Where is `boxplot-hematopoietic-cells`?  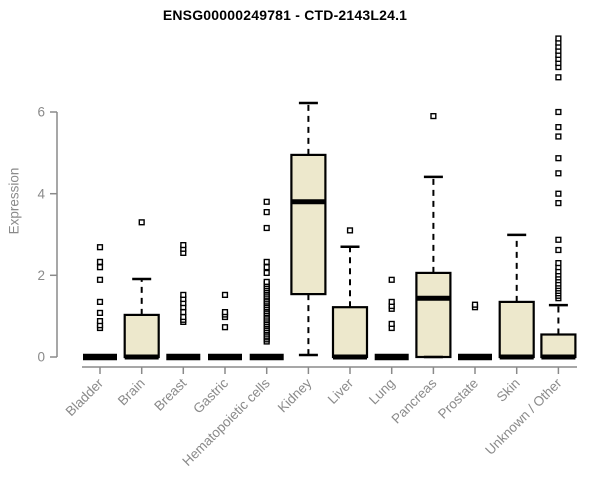
boxplot-hematopoietic-cells is located at coordinates (266, 279).